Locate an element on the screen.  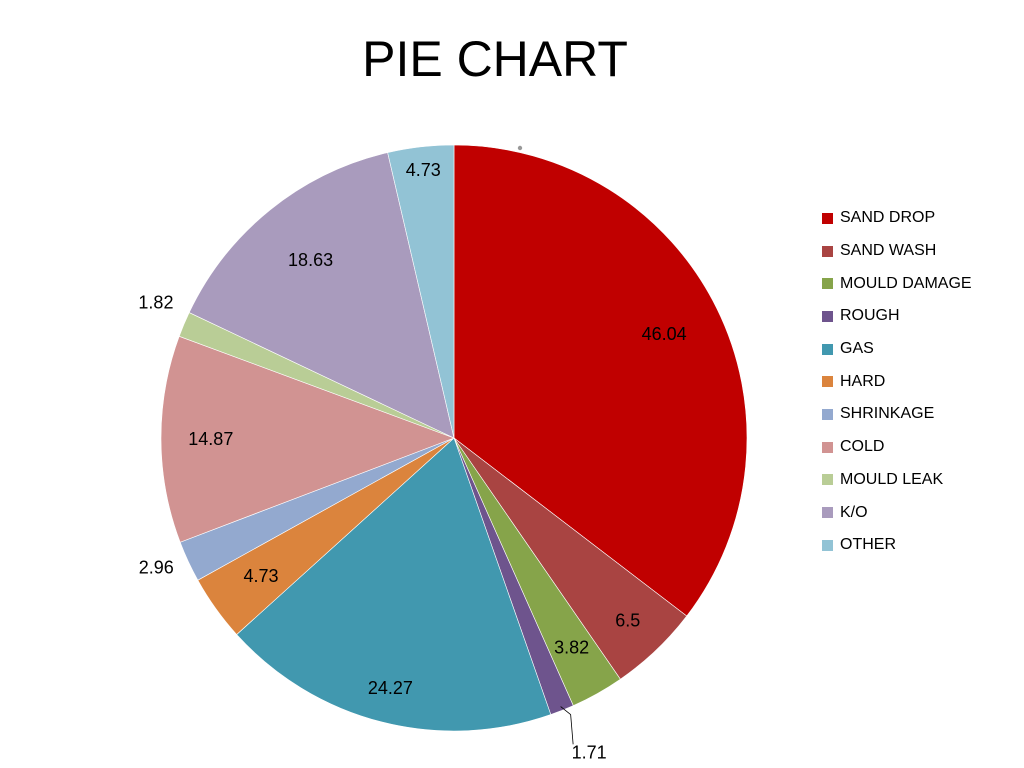
legend-label: K/O is located at coordinates (854, 512).